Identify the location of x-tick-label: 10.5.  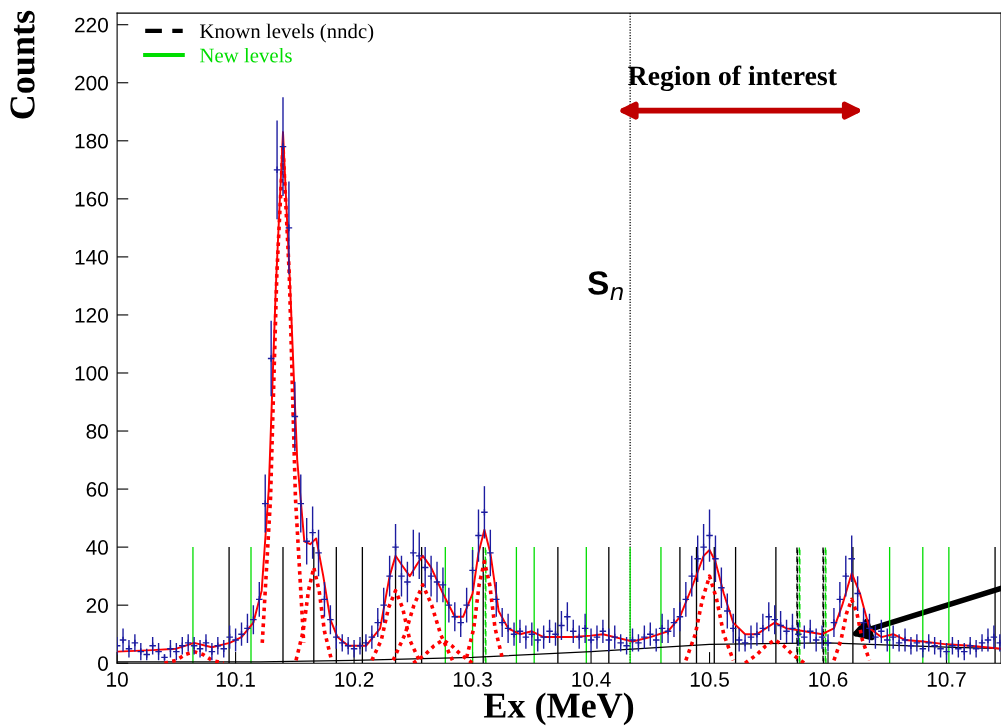
(709, 679).